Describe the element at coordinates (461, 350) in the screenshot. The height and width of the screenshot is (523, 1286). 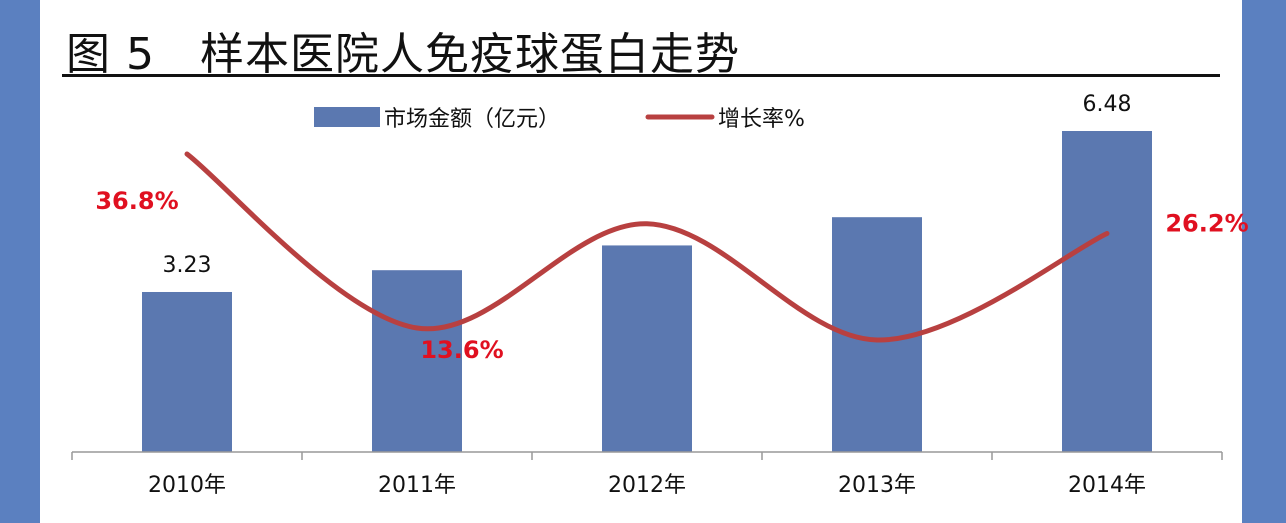
I see `growth-rate-label: 13.6%` at that location.